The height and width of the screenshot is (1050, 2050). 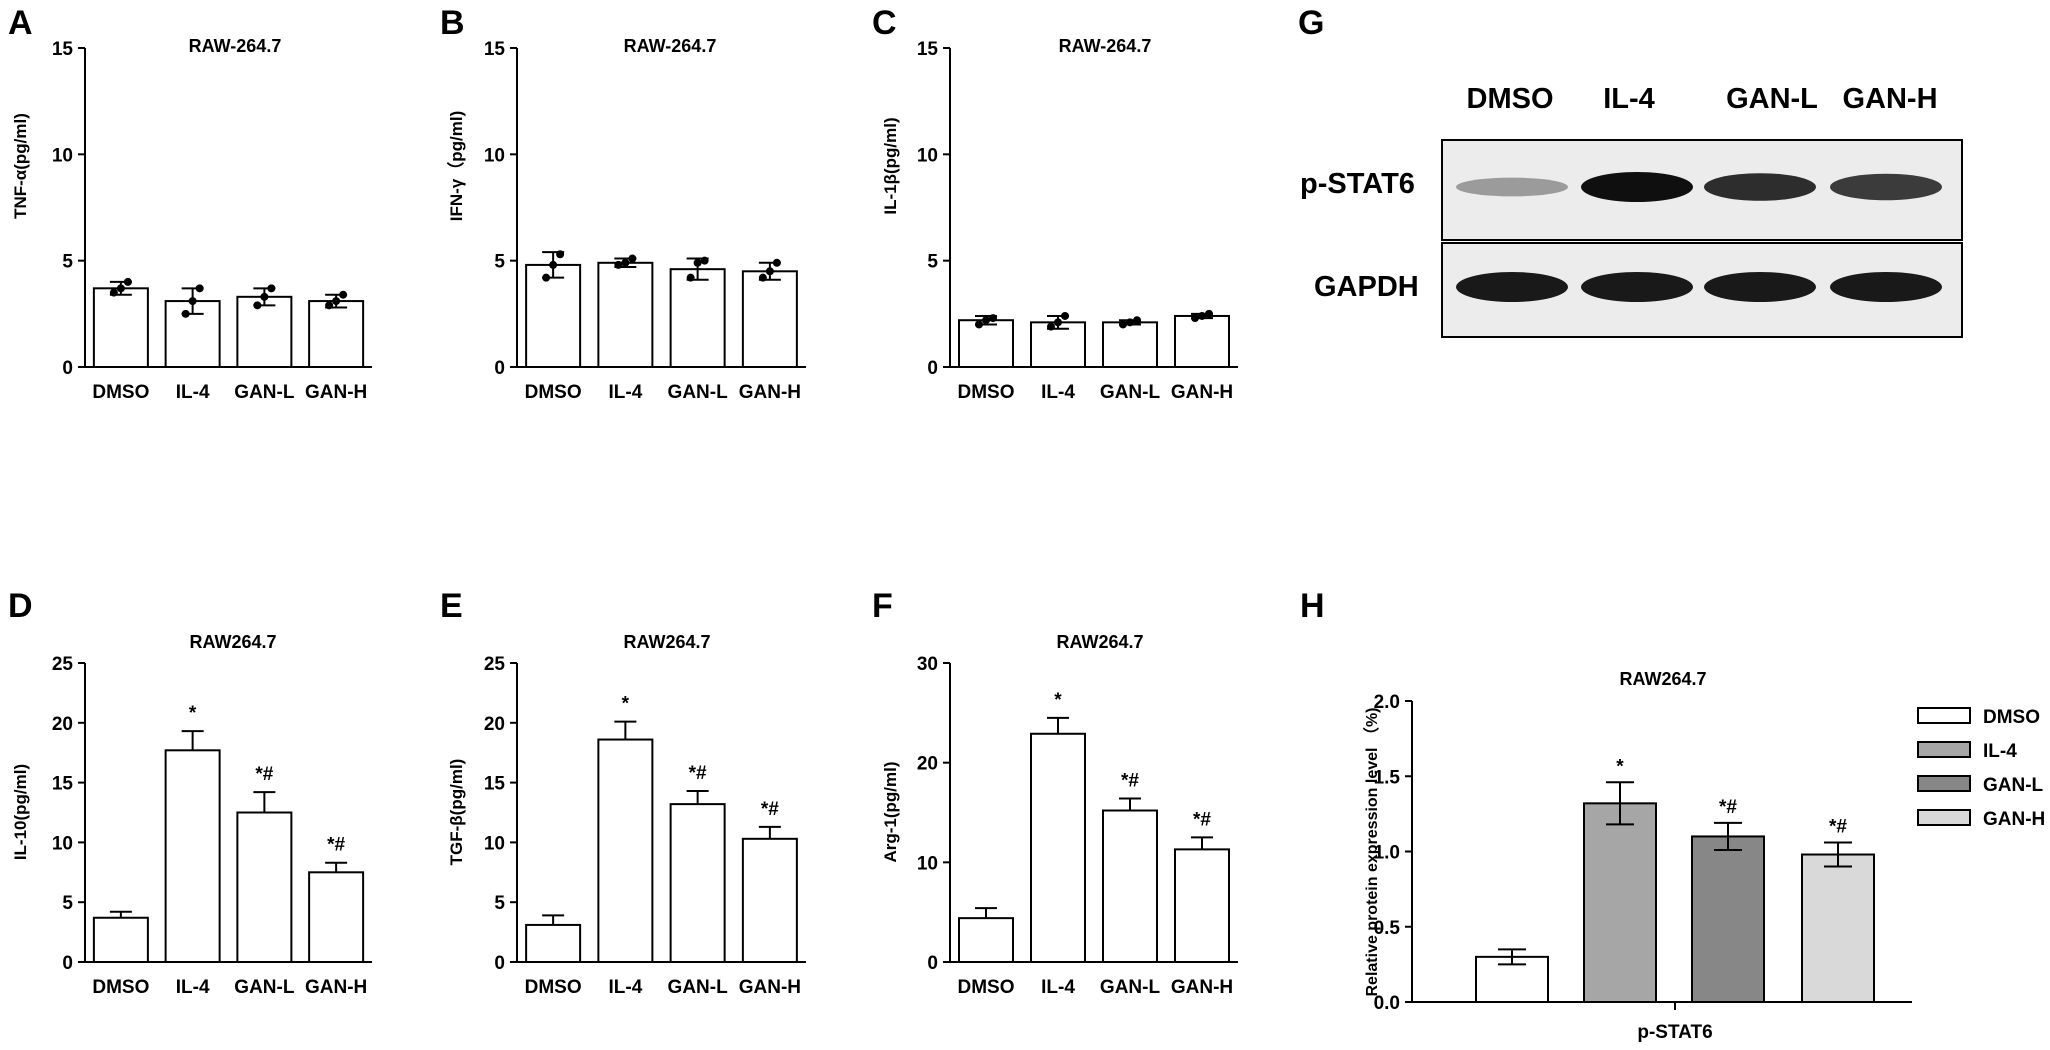 What do you see at coordinates (67, 963) in the screenshot?
I see `y-tick-label: 0` at bounding box center [67, 963].